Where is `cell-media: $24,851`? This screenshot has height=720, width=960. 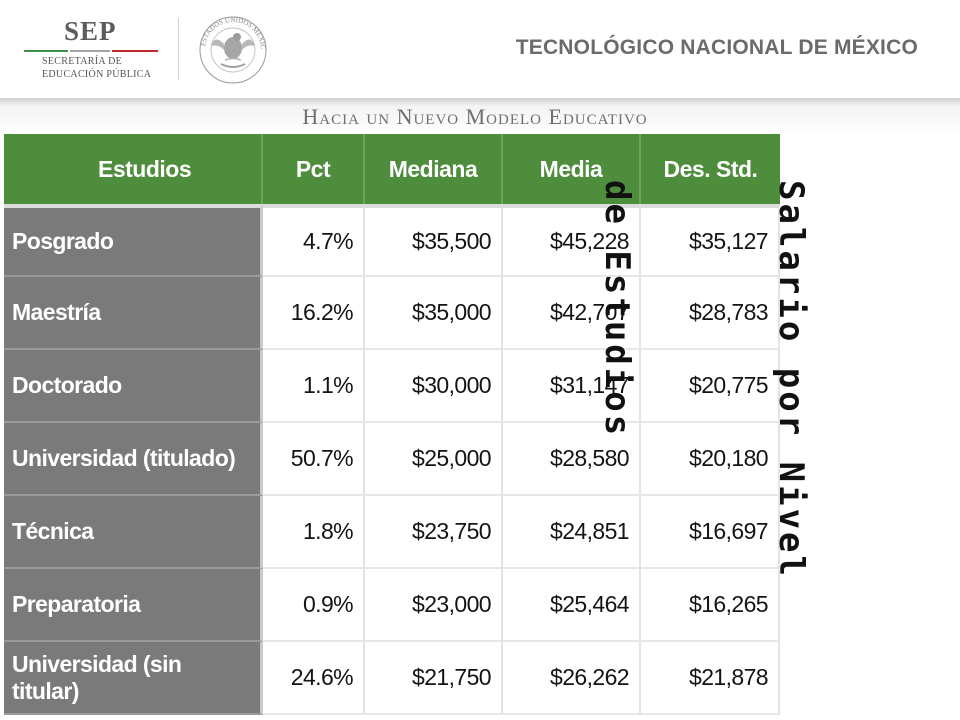
cell-media: $24,851 is located at coordinates (572, 532).